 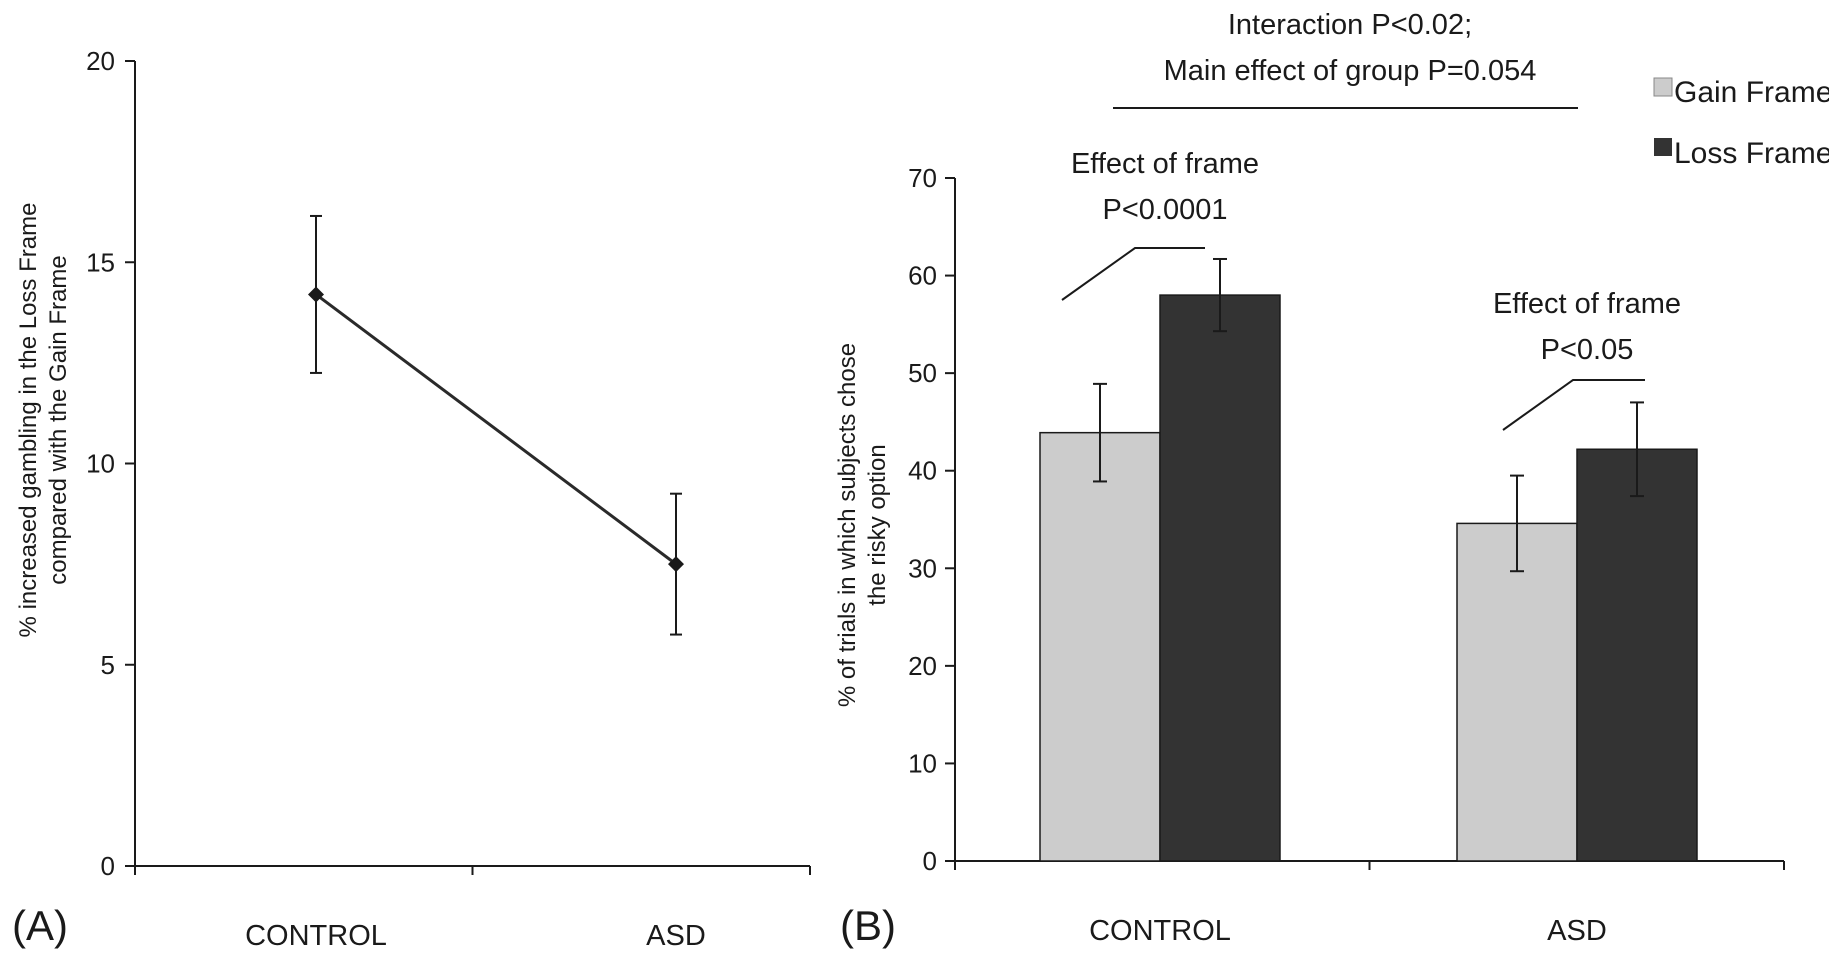 What do you see at coordinates (922, 276) in the screenshot?
I see `panel-b-y-tick-label-60: 60` at bounding box center [922, 276].